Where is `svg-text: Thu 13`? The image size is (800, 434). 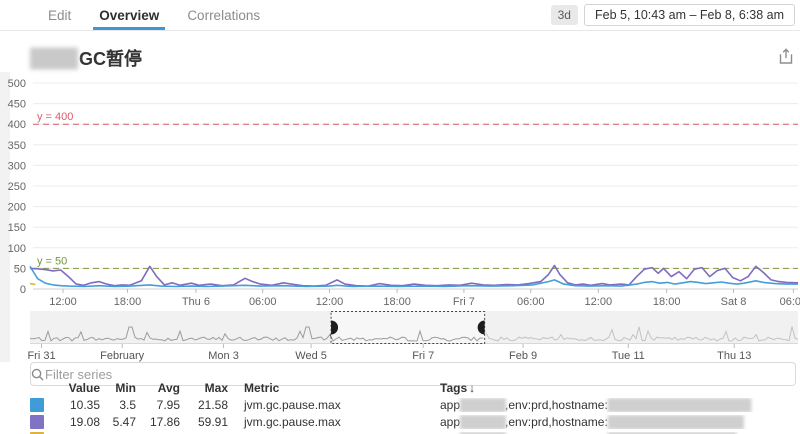
svg-text: Thu 13 is located at coordinates (734, 356).